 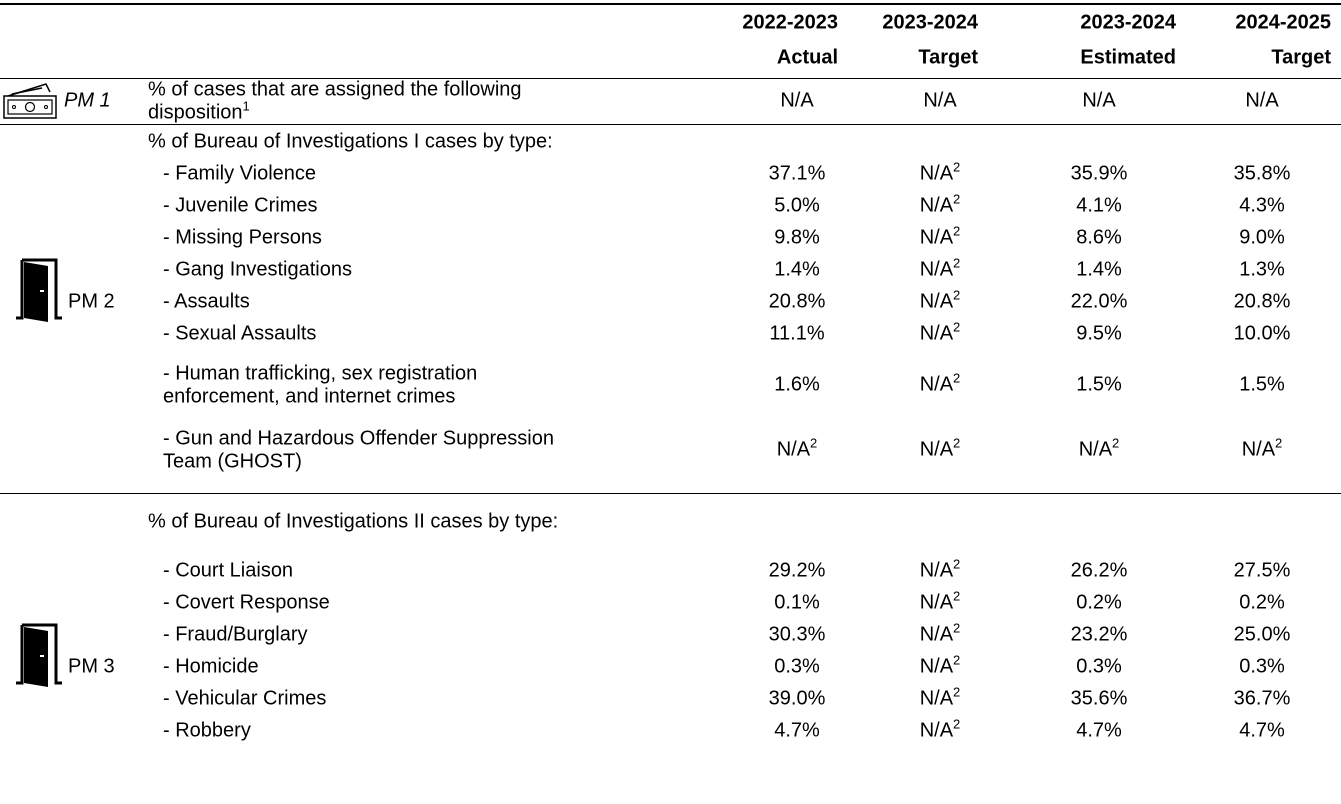 What do you see at coordinates (797, 333) in the screenshot?
I see `cell-value: 11.1%` at bounding box center [797, 333].